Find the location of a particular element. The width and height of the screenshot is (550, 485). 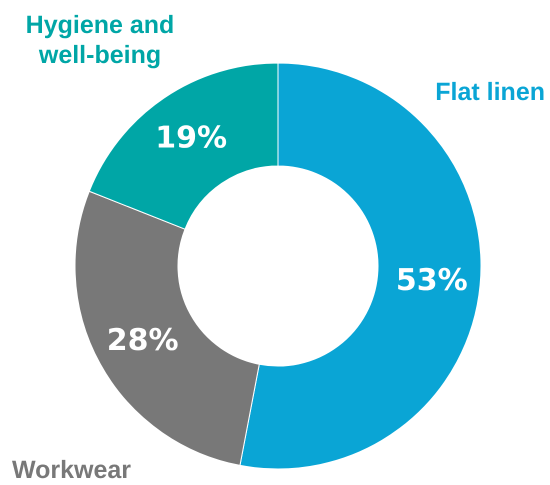

slice-label: Flat linen is located at coordinates (490, 92).